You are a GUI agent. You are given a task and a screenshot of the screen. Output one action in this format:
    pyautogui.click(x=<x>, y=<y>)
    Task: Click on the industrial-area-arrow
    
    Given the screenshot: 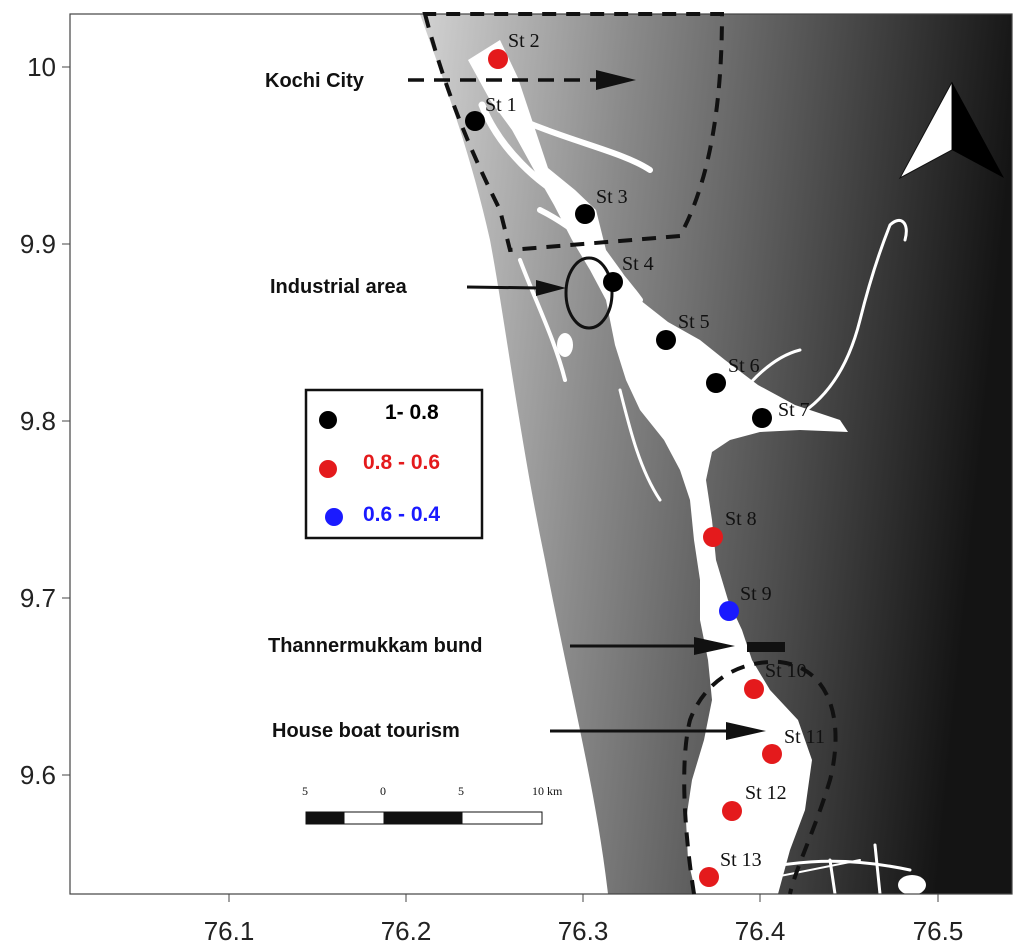 What is the action you would take?
    pyautogui.click(x=503, y=287)
    